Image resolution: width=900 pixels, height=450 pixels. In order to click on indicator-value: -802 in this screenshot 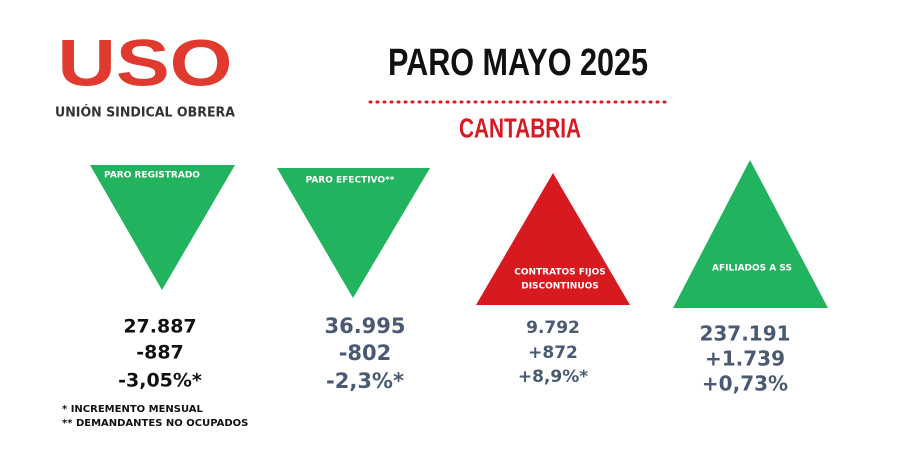, I will do `click(365, 353)`.